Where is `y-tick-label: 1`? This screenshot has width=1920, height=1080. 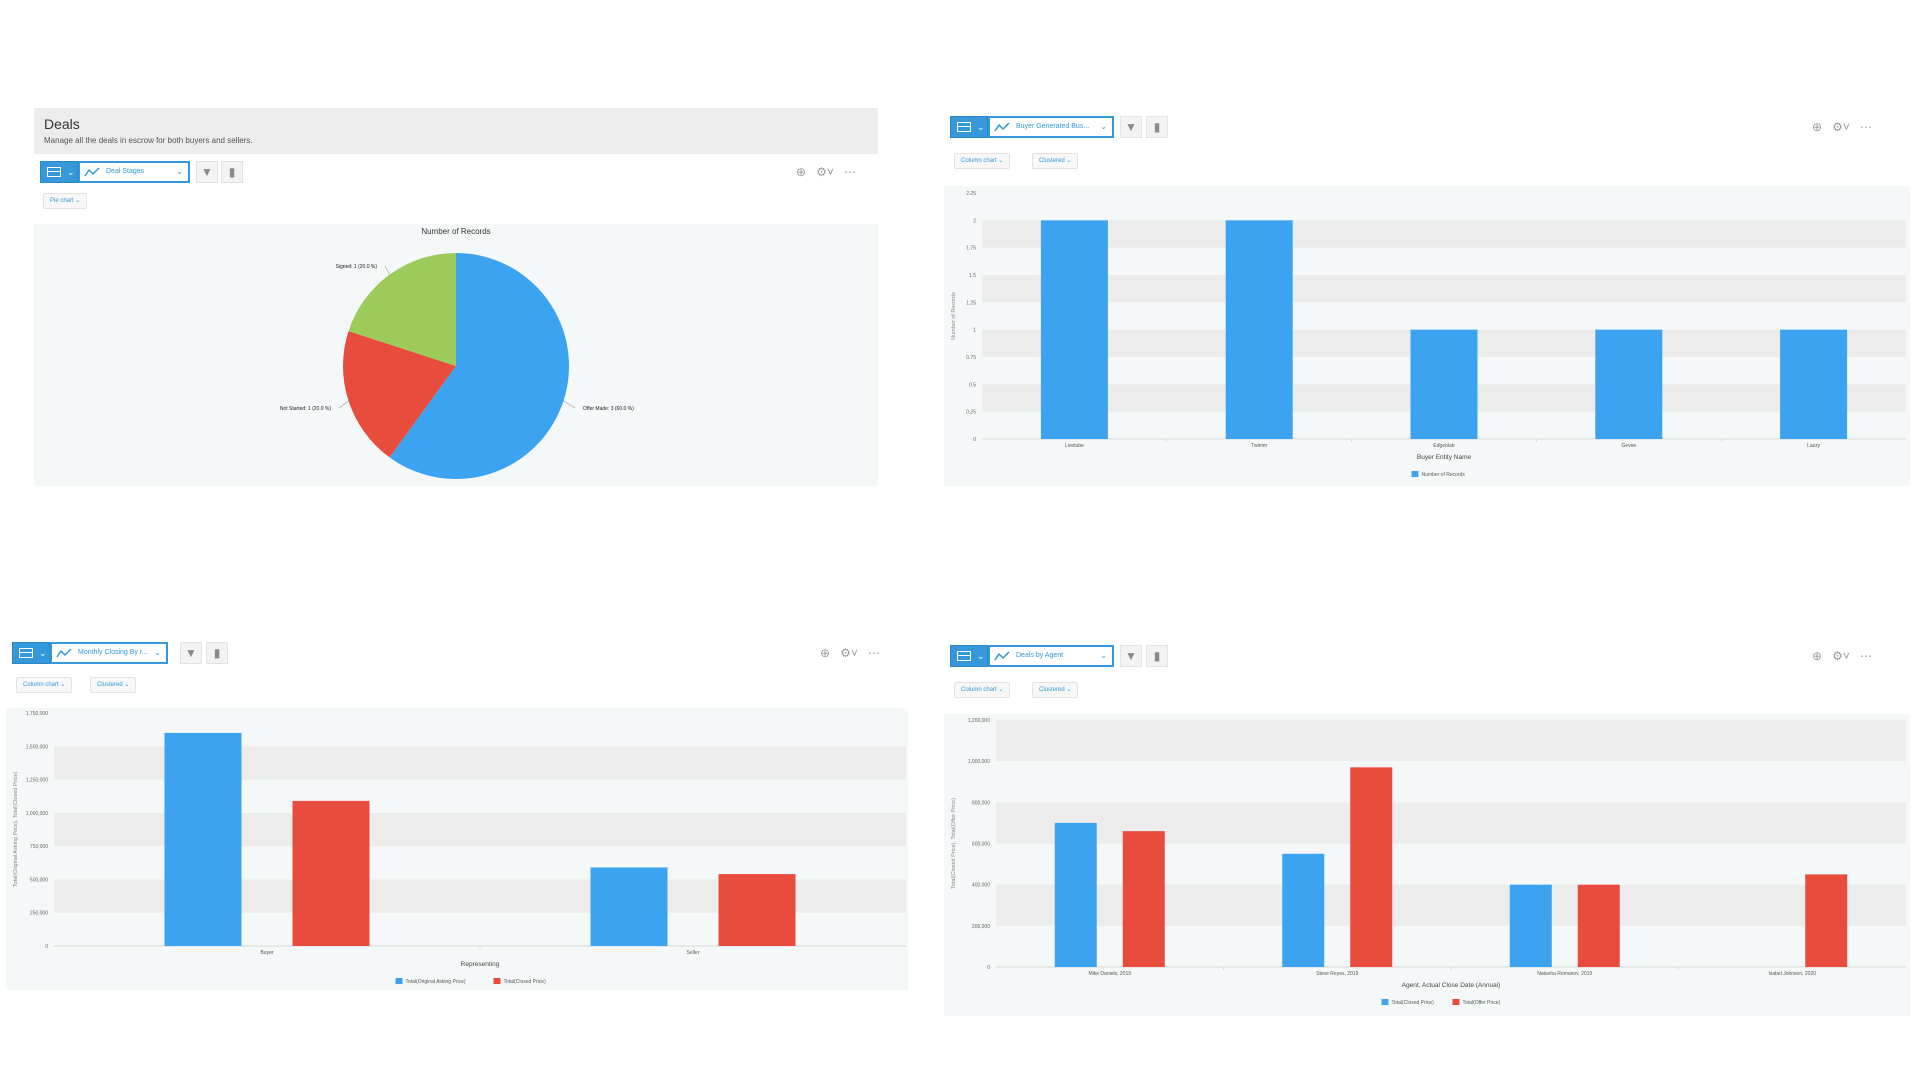
y-tick-label: 1 is located at coordinates (974, 331).